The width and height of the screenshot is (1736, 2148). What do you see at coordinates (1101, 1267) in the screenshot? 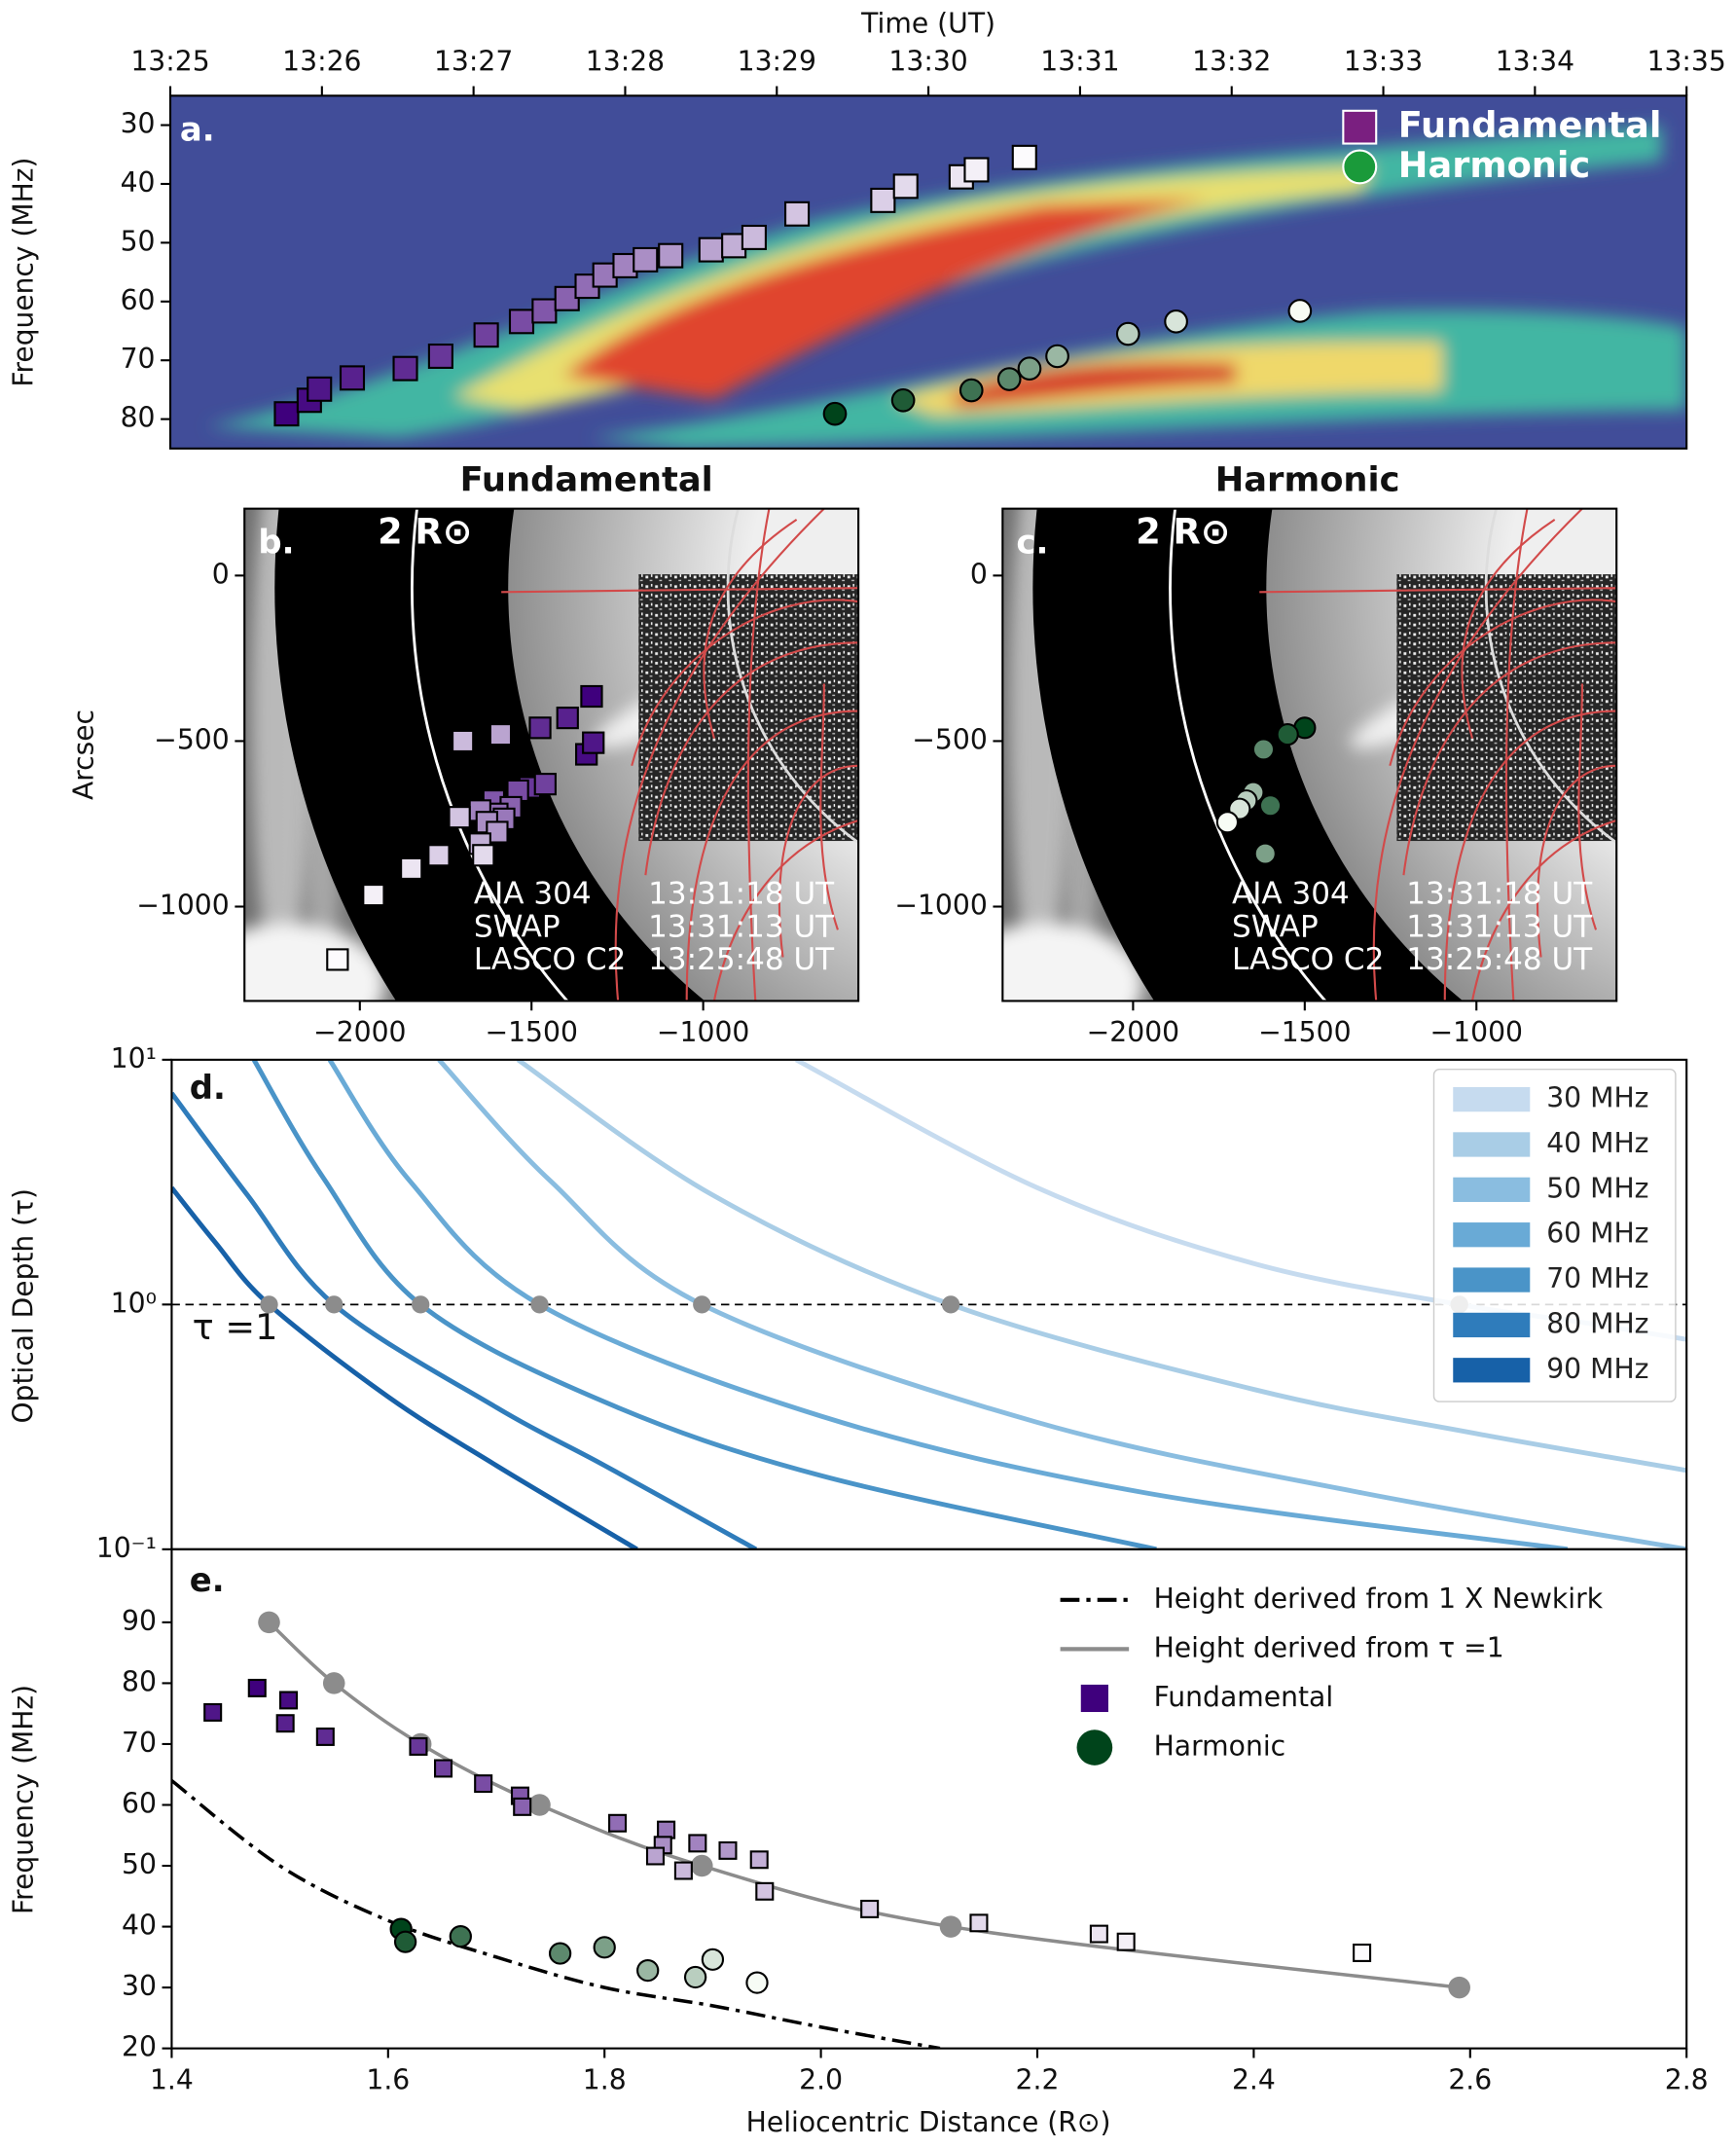
I see `series-line` at bounding box center [1101, 1267].